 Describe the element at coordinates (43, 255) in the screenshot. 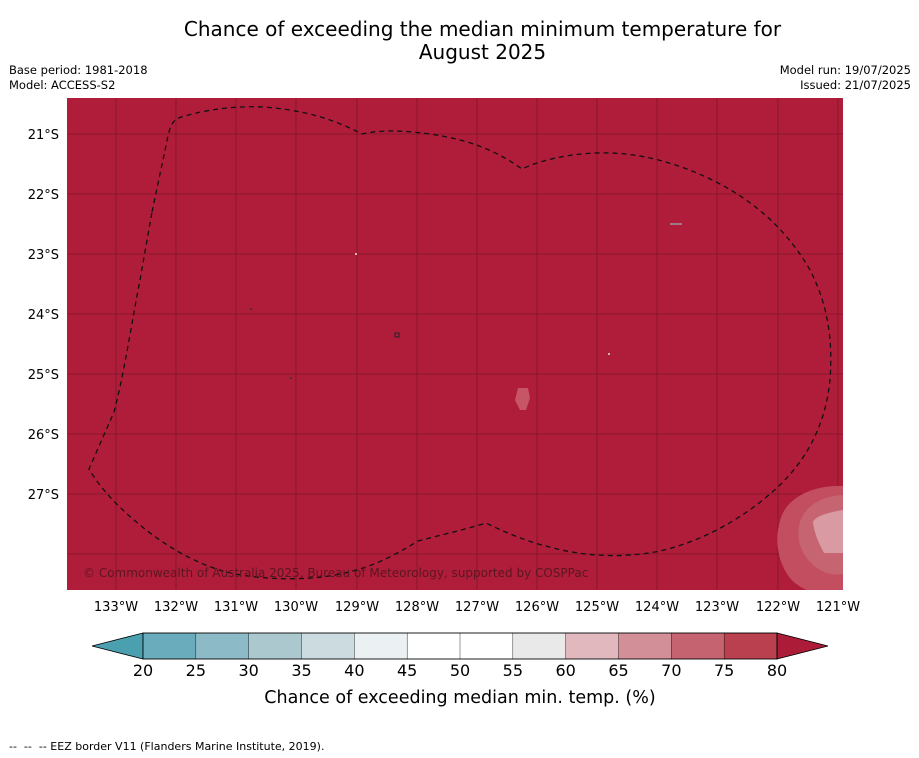

I see `lat-label: 23°S` at that location.